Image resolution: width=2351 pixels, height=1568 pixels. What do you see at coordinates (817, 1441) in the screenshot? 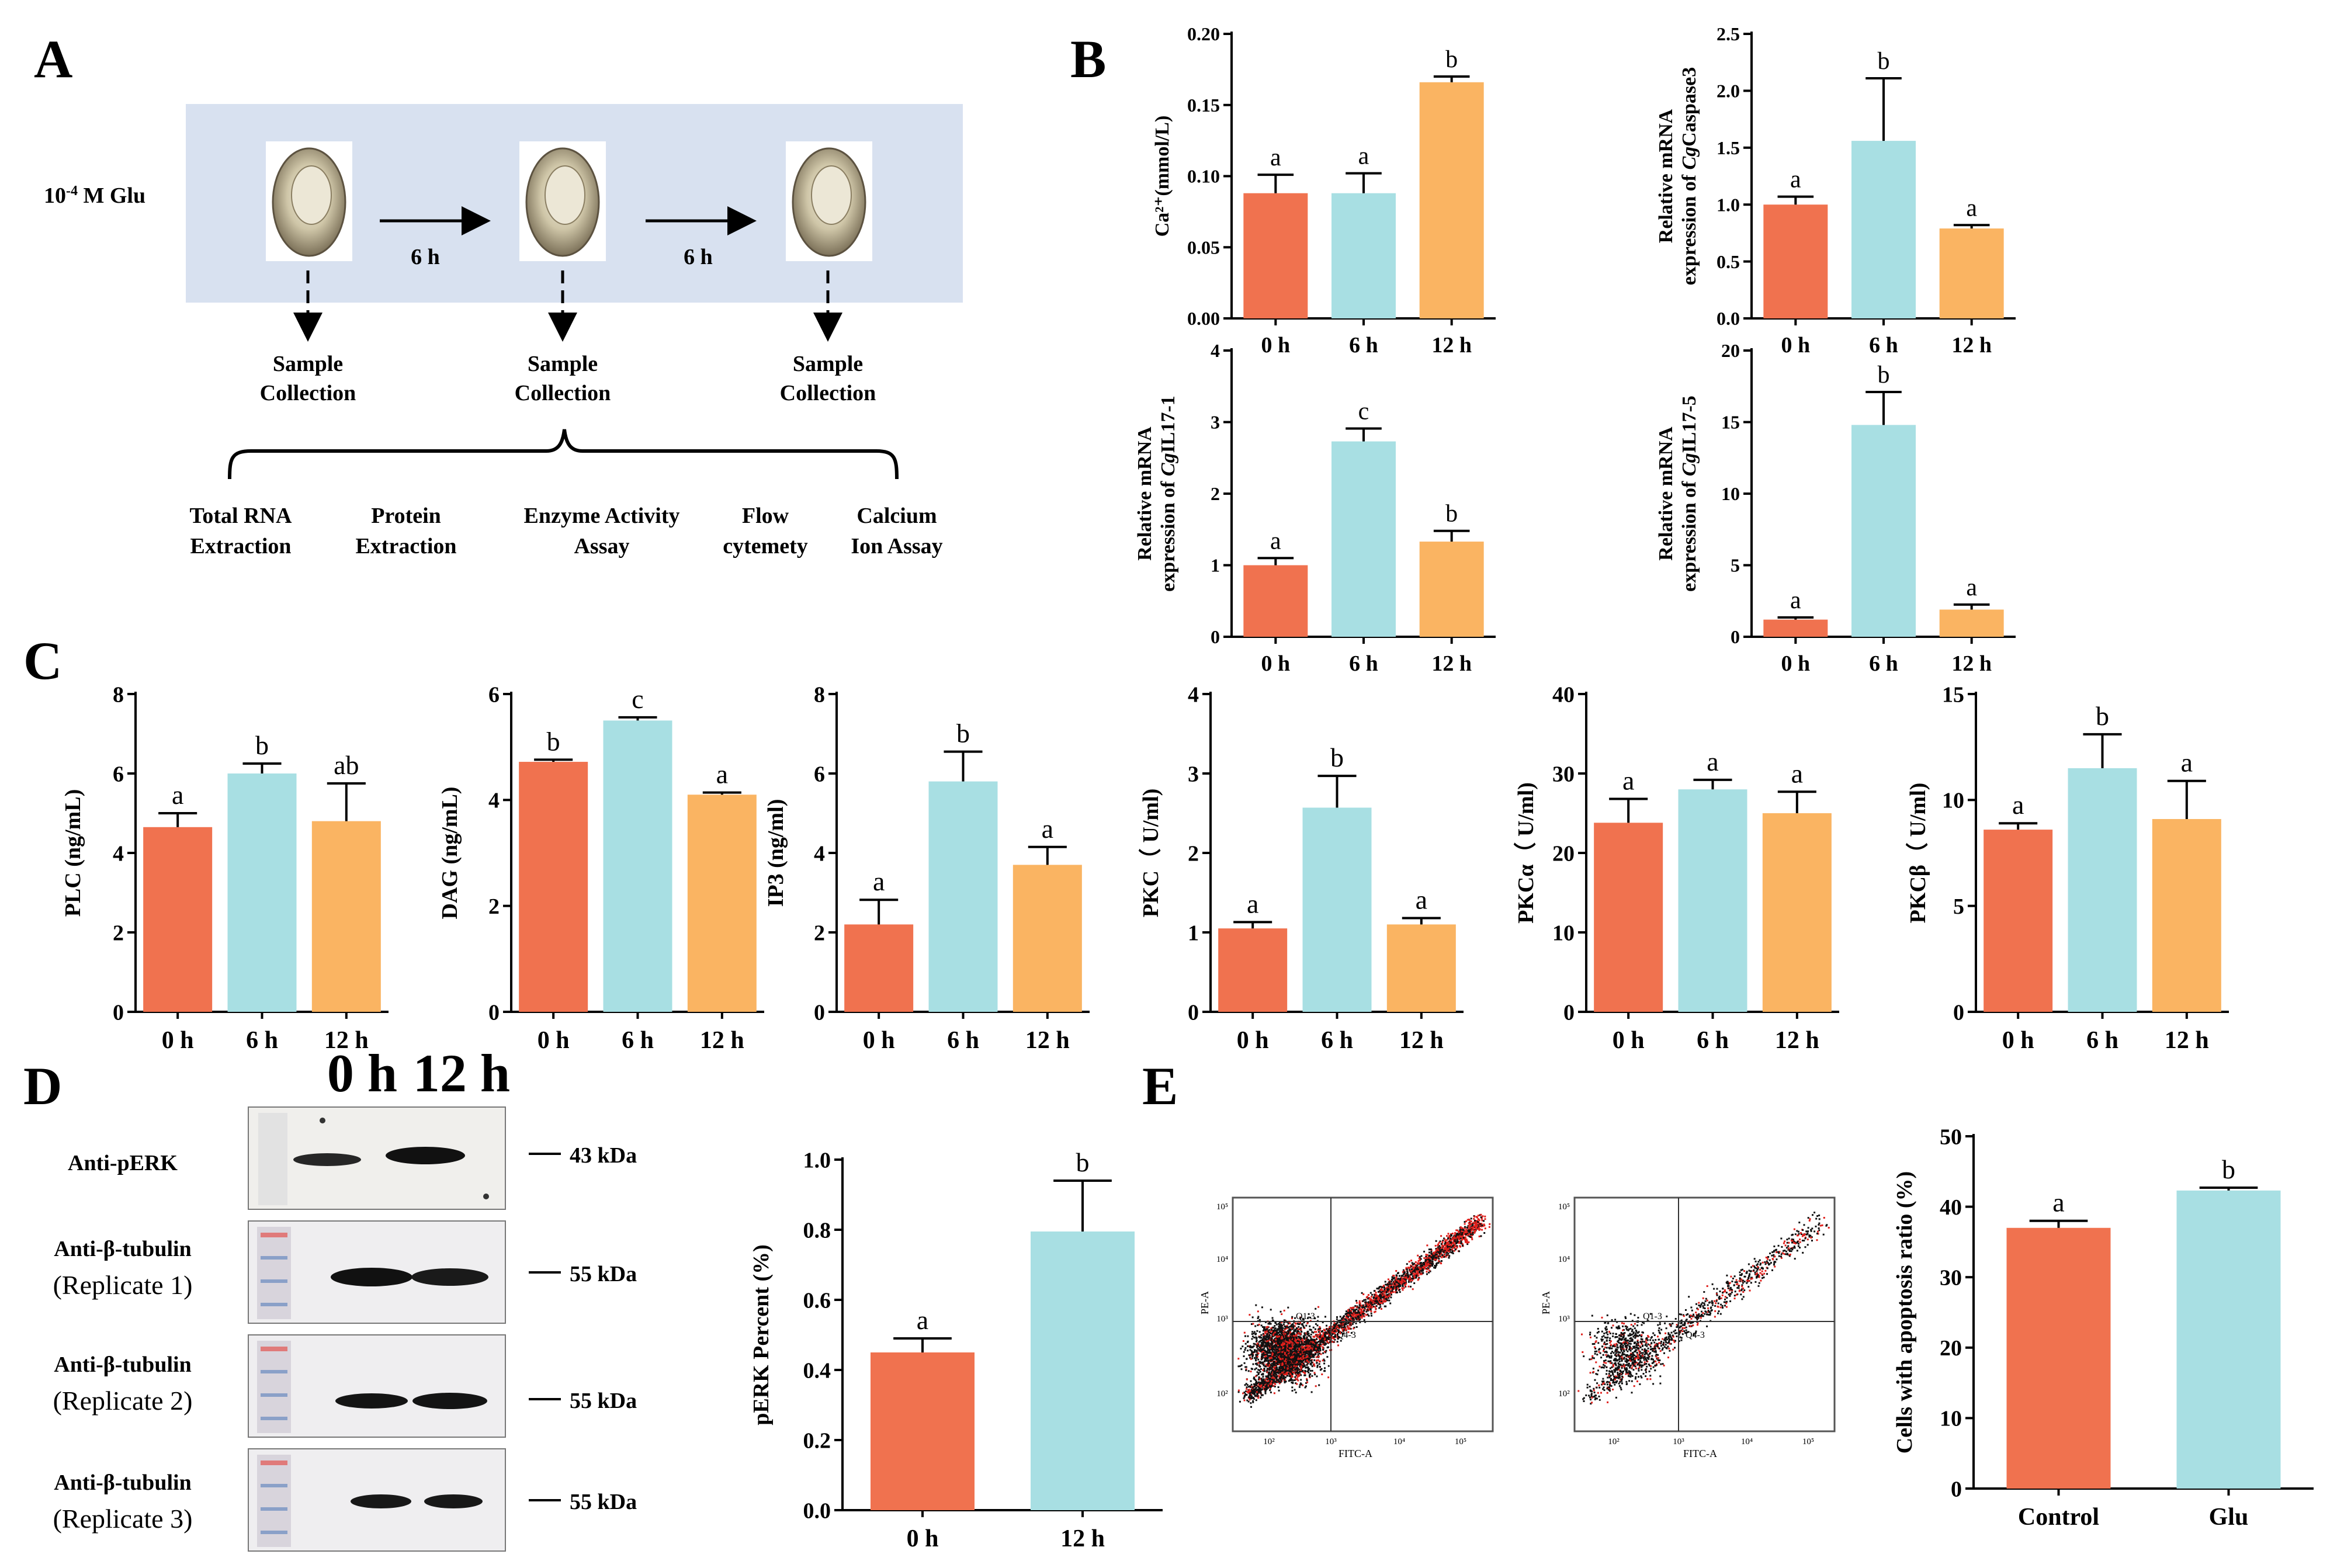
I see `y-tick-label: 0.2` at bounding box center [817, 1441].